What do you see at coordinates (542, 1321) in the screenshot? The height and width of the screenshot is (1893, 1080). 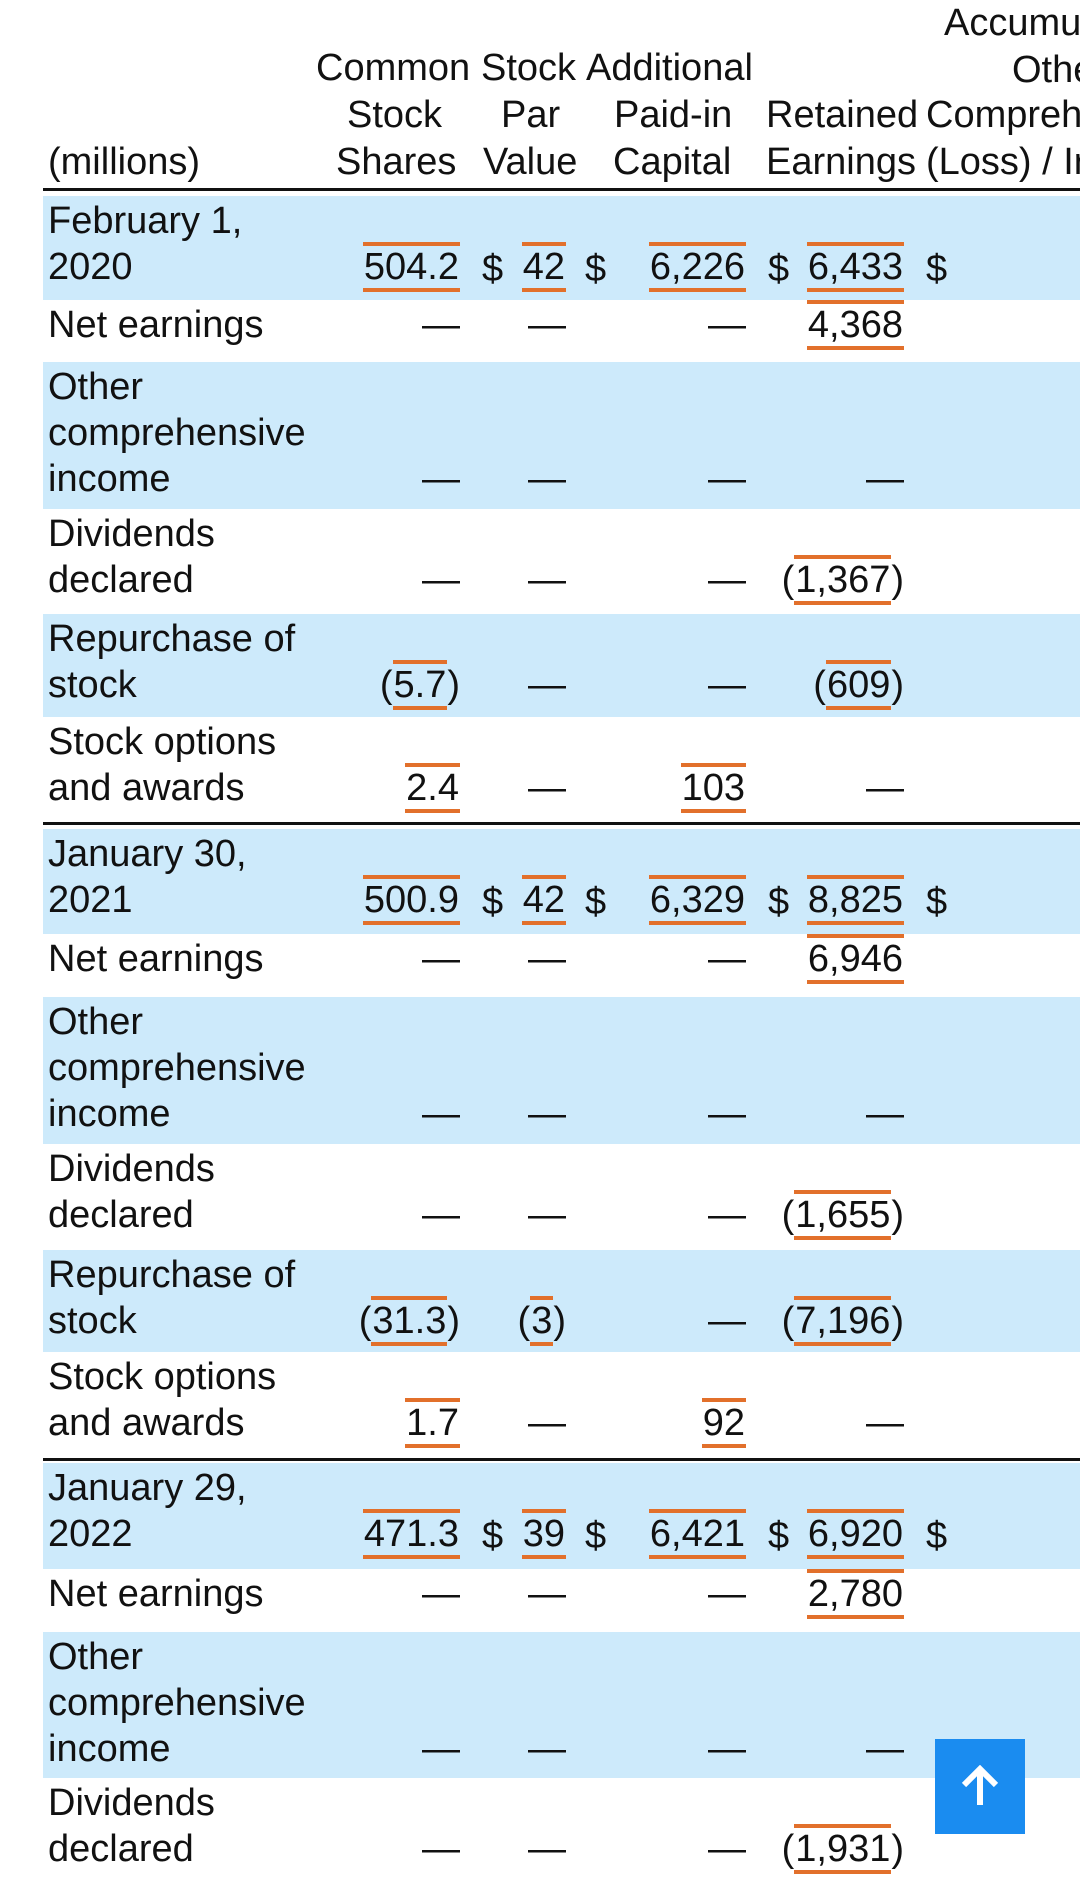 I see `cell-par-value: (3)` at bounding box center [542, 1321].